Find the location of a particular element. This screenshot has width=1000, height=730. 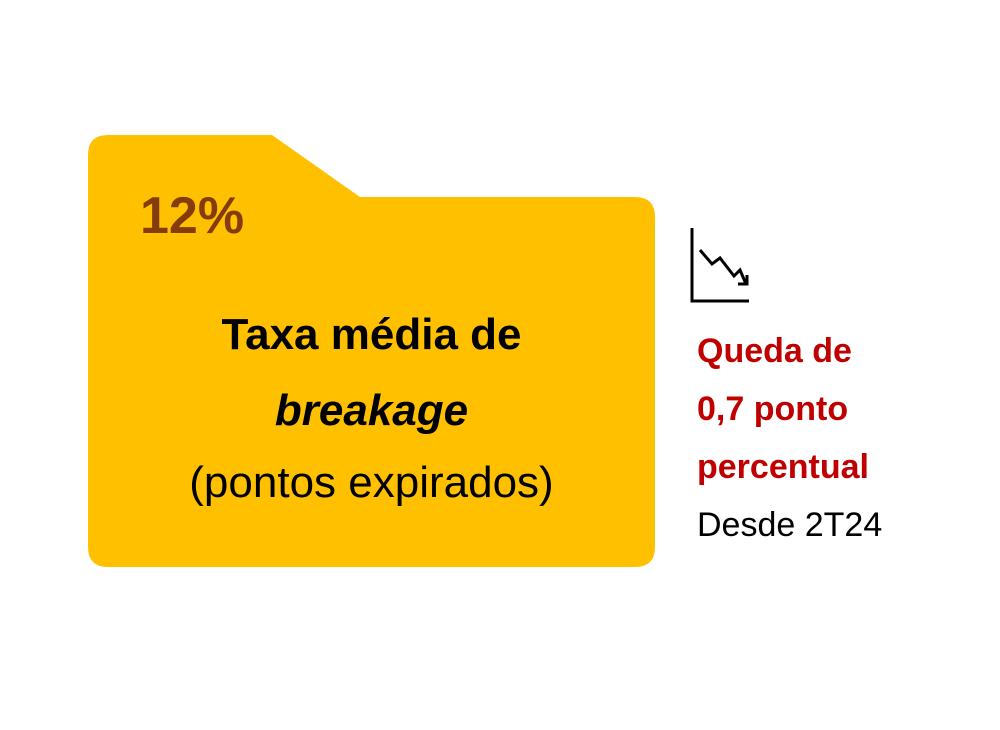

note-highlight: Queda de is located at coordinates (774, 351).